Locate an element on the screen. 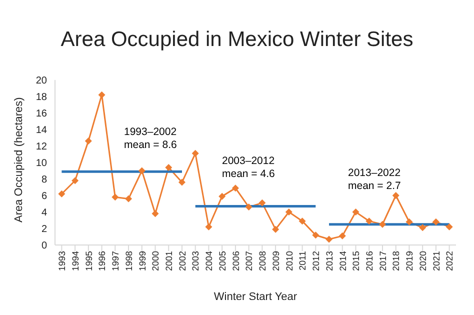  x-tick-label: 1994 is located at coordinates (75, 261).